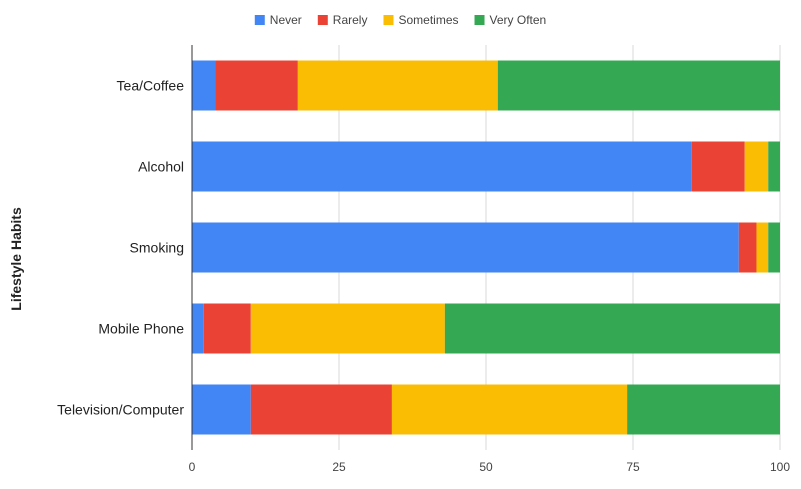 This screenshot has height=489, width=801. I want to click on legend-item-rarely: Rarely, so click(342, 20).